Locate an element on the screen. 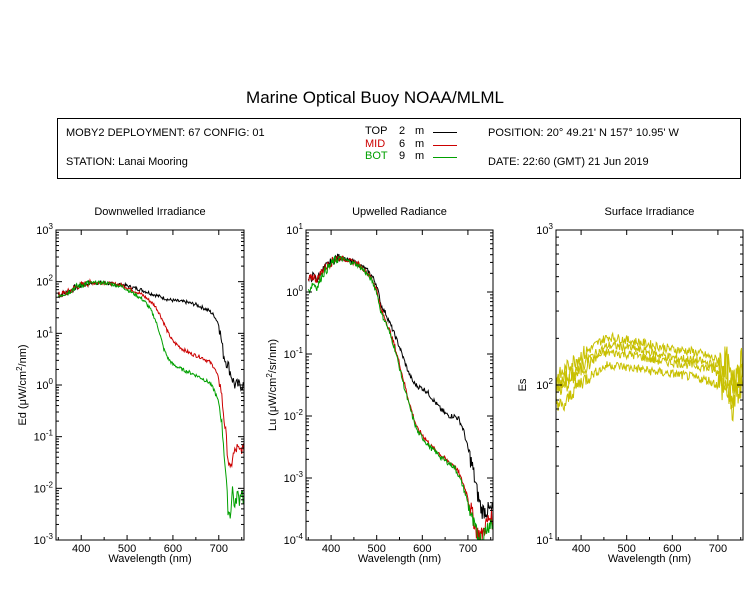 The image size is (750, 600). legend-depth-mid: 6 is located at coordinates (402, 144).